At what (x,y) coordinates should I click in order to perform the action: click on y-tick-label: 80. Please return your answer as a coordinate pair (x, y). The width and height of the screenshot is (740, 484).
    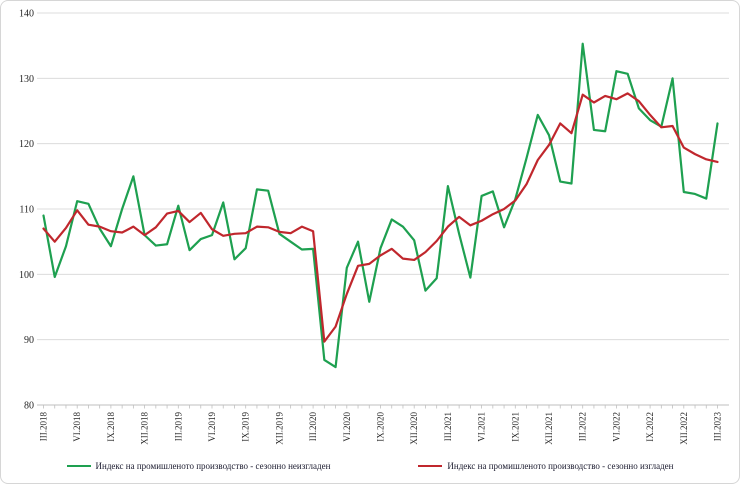
    Looking at the image, I should click on (29, 406).